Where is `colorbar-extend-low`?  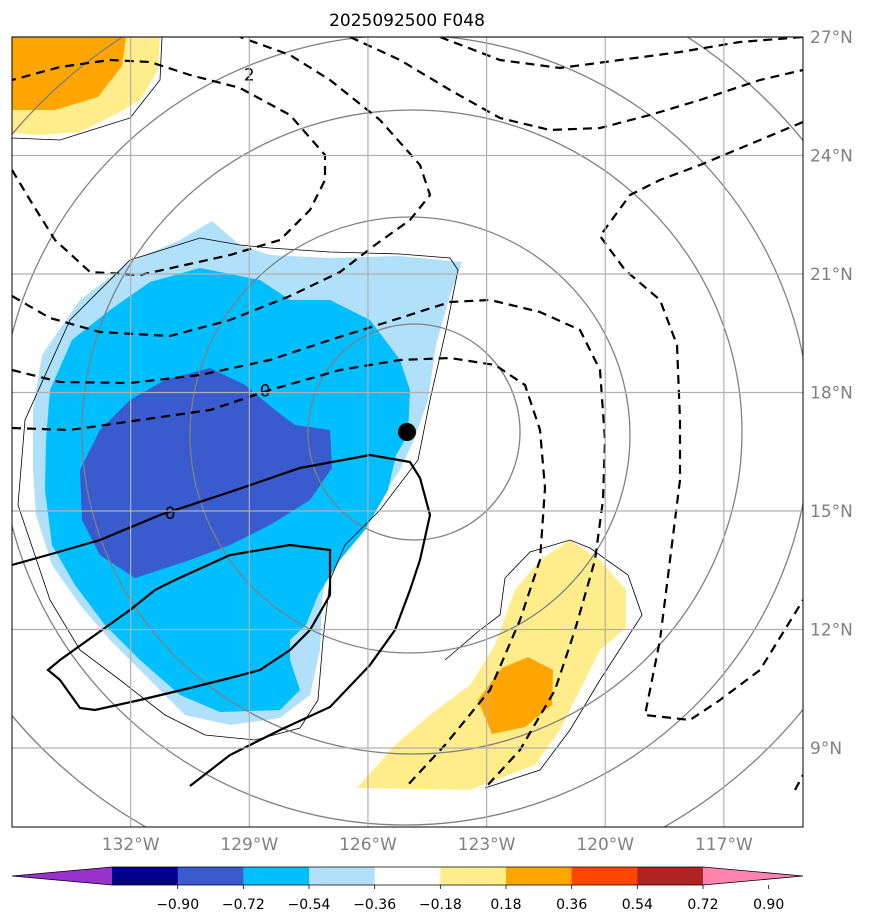 colorbar-extend-low is located at coordinates (62, 876).